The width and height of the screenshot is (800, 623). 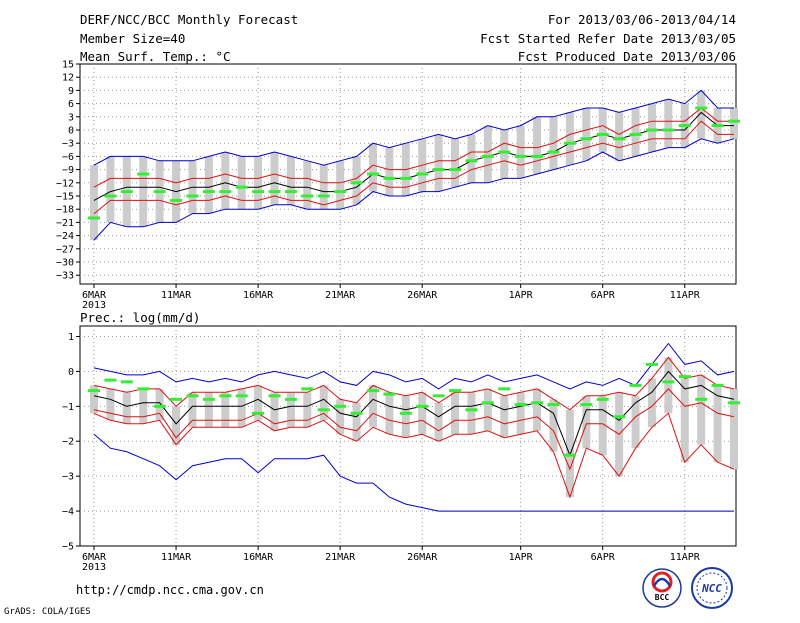 I want to click on y-tick-label: −15, so click(x=65, y=197).